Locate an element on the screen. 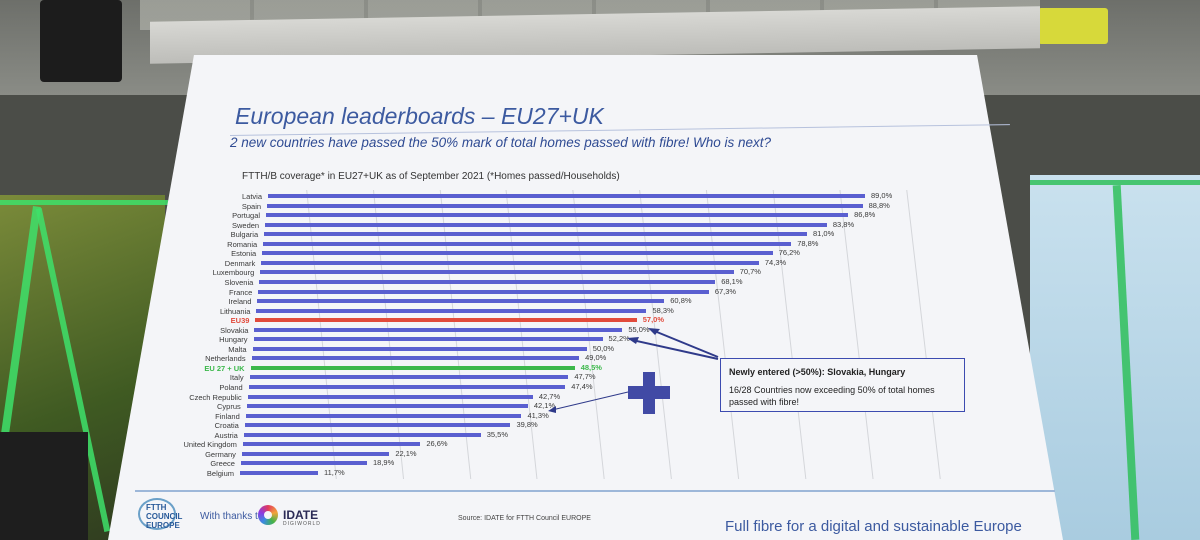 The image size is (1200, 540). idate-name: IDATE is located at coordinates (301, 515).